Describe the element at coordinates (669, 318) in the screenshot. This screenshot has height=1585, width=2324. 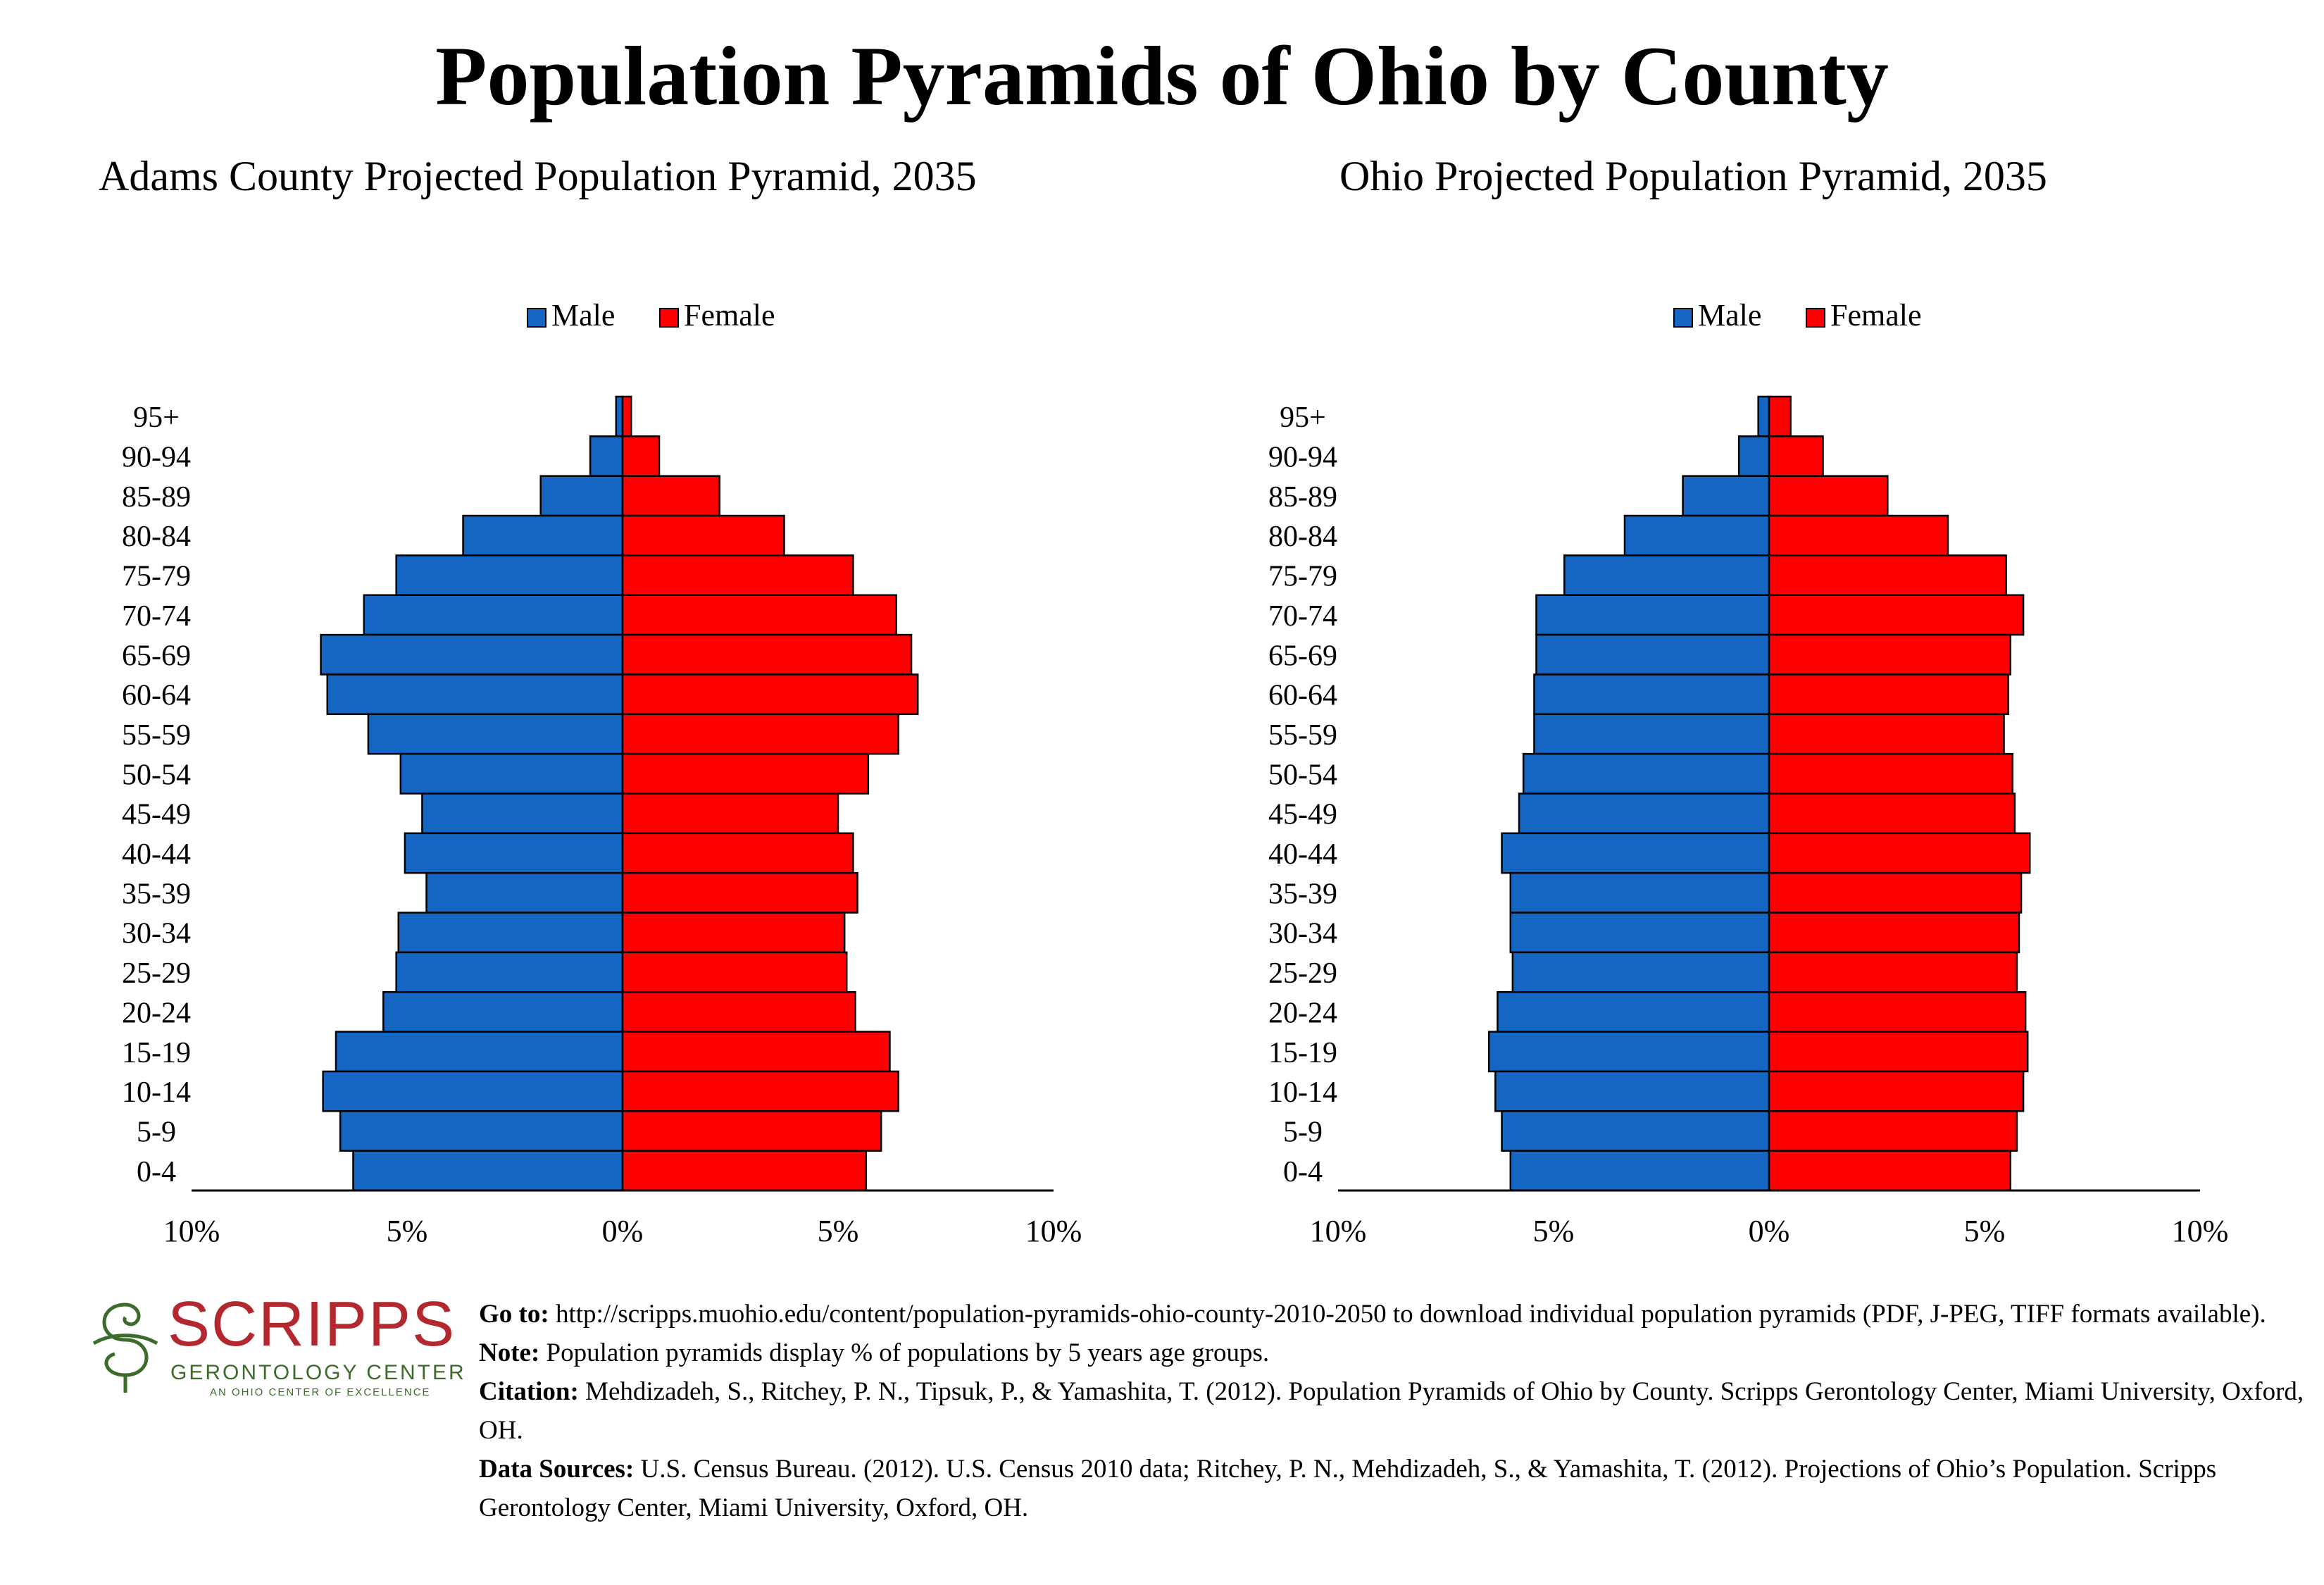
I see `legend-swatch-female` at that location.